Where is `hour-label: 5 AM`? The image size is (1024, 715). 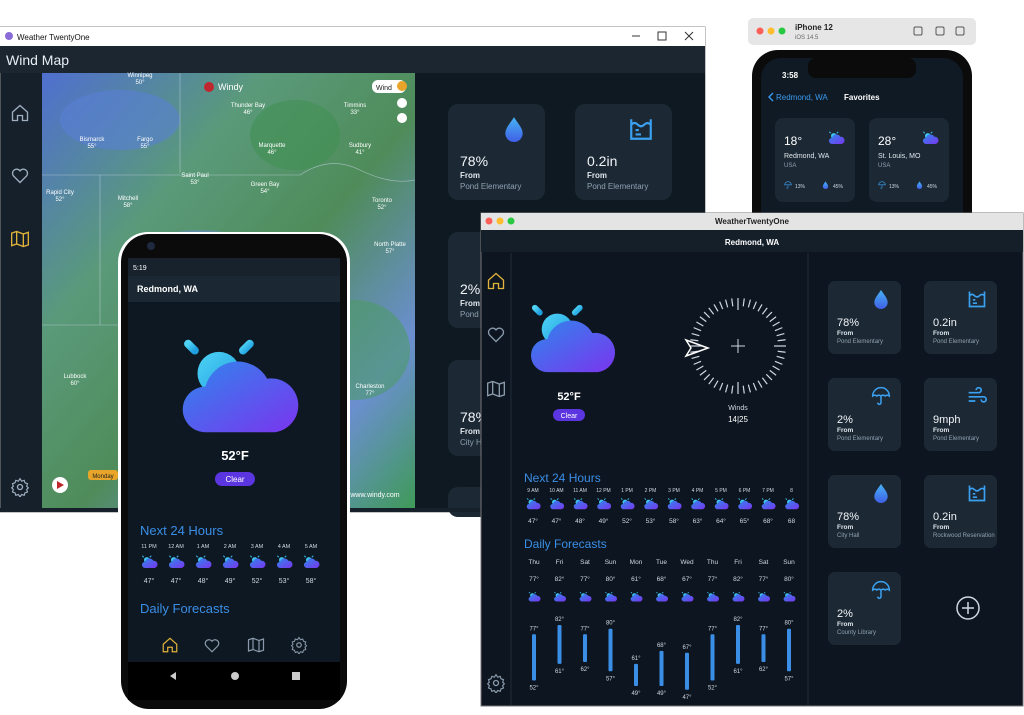
hour-label: 5 AM is located at coordinates (311, 547).